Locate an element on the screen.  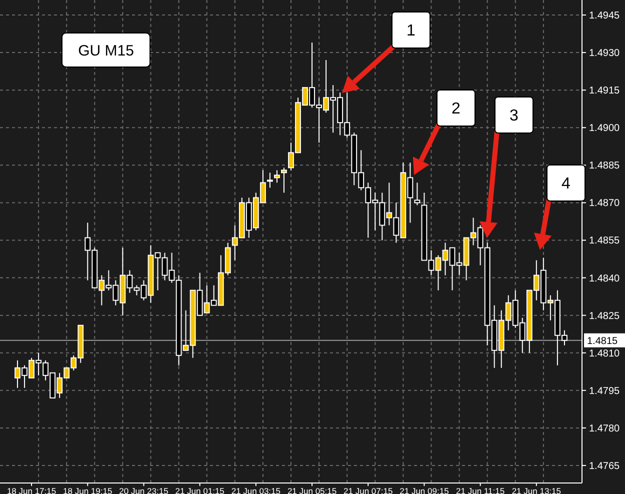
x-tick-label: 21 Jun 07:15 is located at coordinates (368, 490).